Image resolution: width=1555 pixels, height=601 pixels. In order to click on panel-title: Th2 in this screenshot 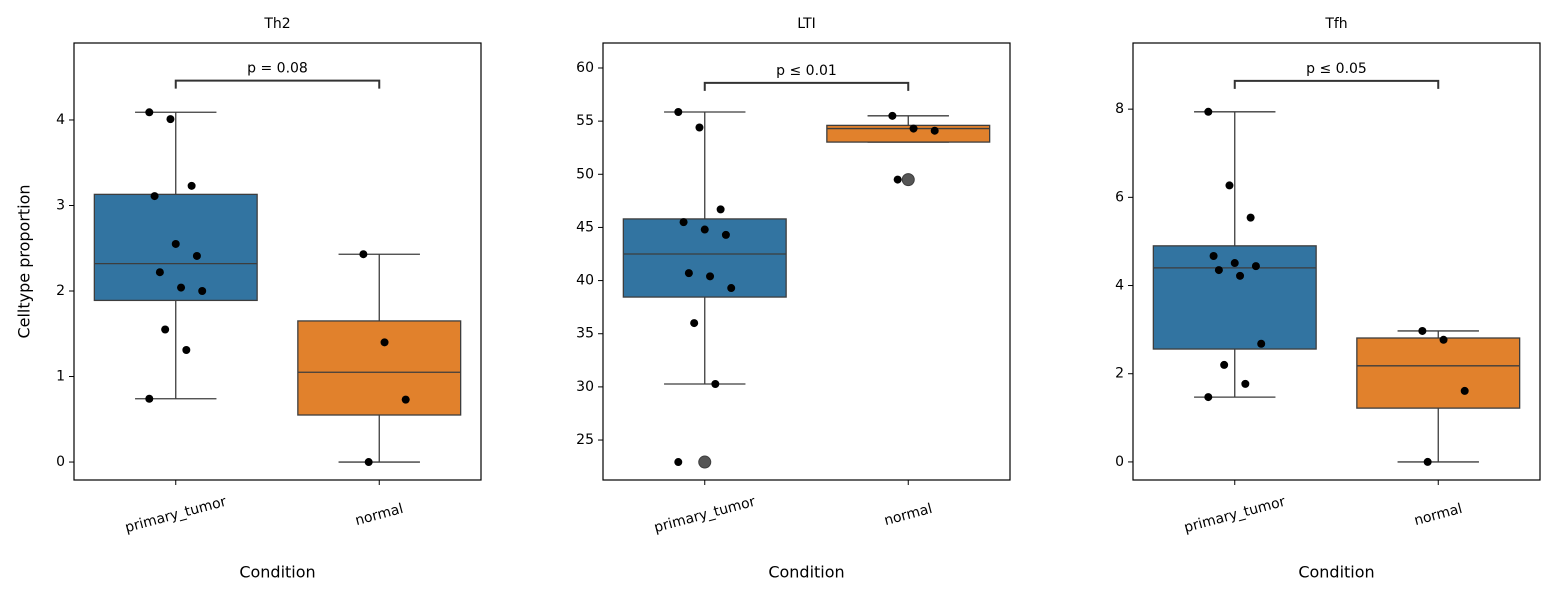, I will do `click(276, 24)`.